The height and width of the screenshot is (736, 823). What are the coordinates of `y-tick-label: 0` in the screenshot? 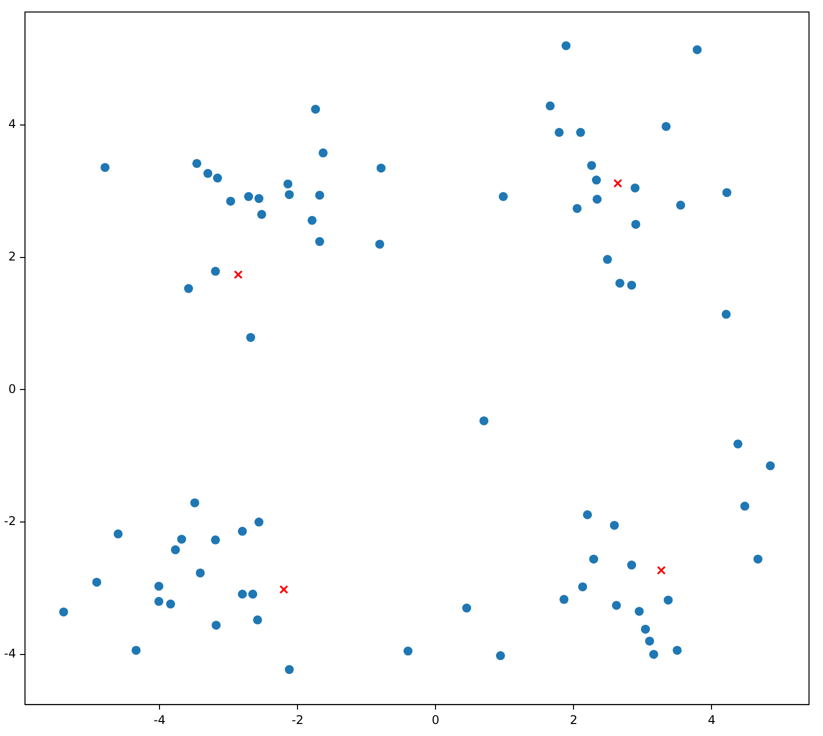 It's located at (12, 389).